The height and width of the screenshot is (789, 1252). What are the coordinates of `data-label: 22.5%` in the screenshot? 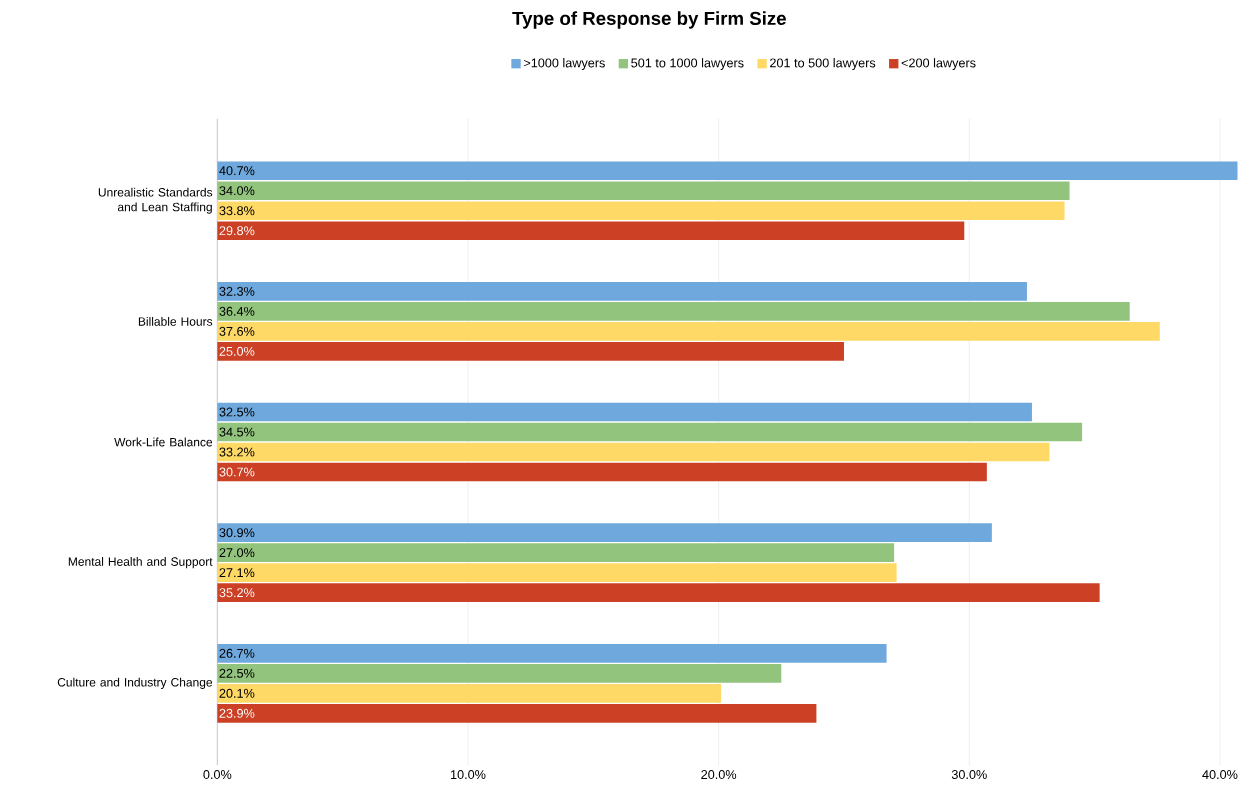 It's located at (237, 673).